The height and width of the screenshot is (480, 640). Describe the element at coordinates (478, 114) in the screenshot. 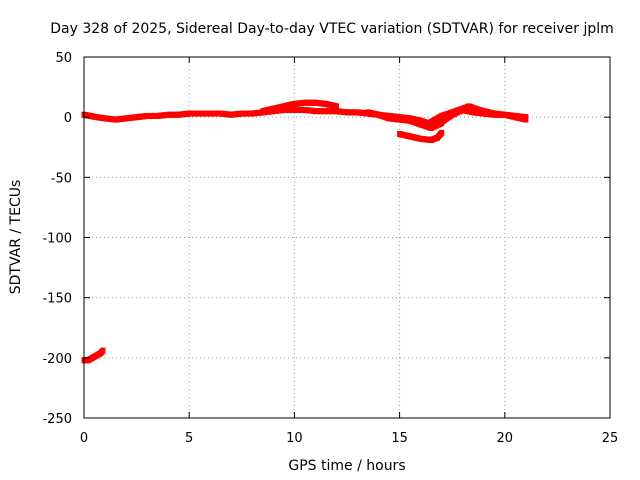

I see `series-arc-late` at that location.